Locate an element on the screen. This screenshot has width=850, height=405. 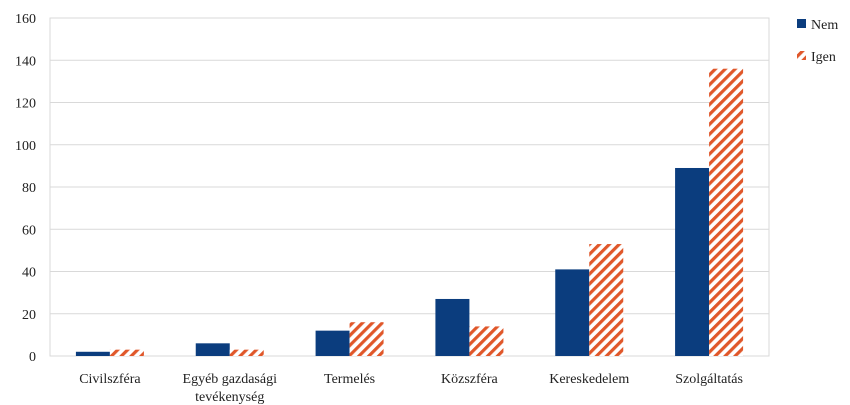
legend-swatch-igen is located at coordinates (801, 55).